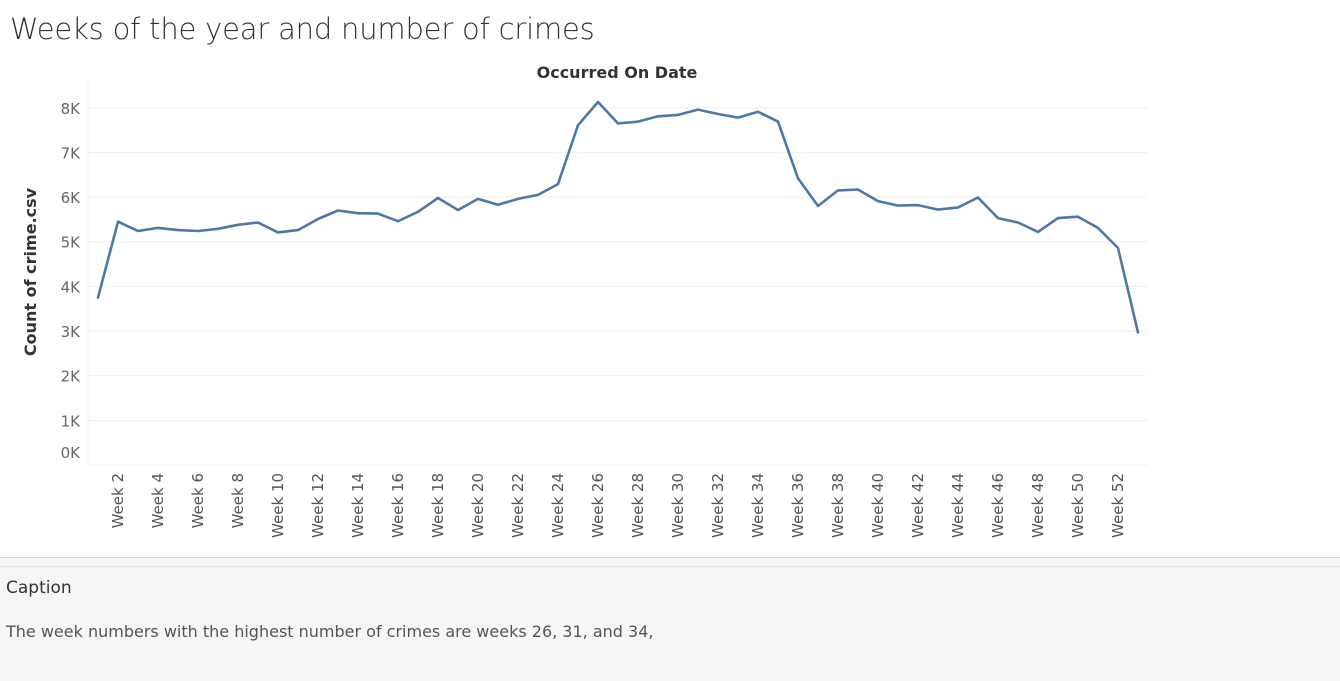  What do you see at coordinates (71, 332) in the screenshot?
I see `y-tick-label: 3K` at bounding box center [71, 332].